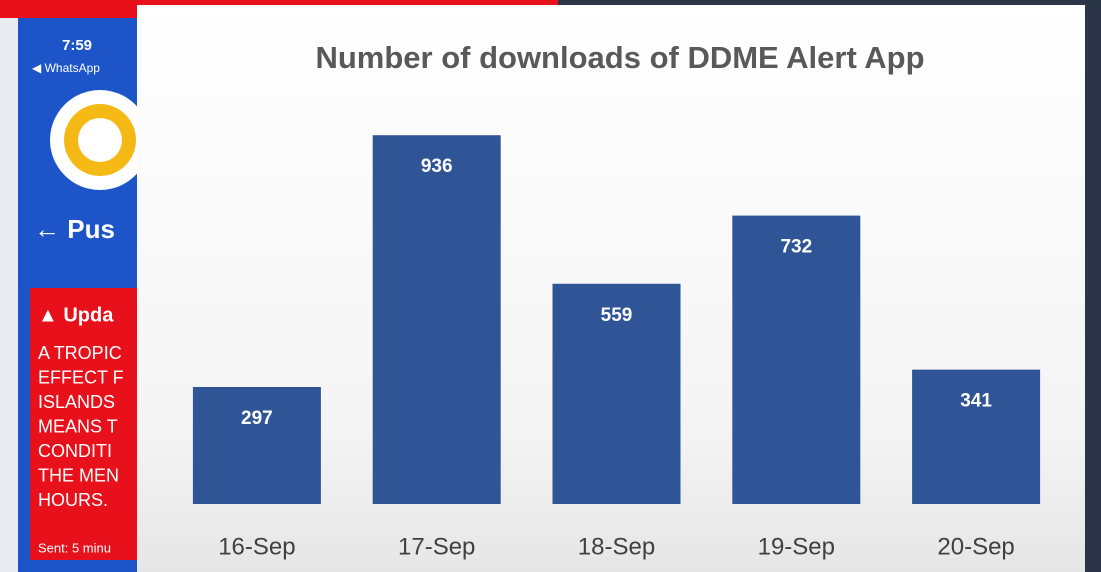 Image resolution: width=1101 pixels, height=572 pixels. What do you see at coordinates (9, 286) in the screenshot?
I see `left-edge` at bounding box center [9, 286].